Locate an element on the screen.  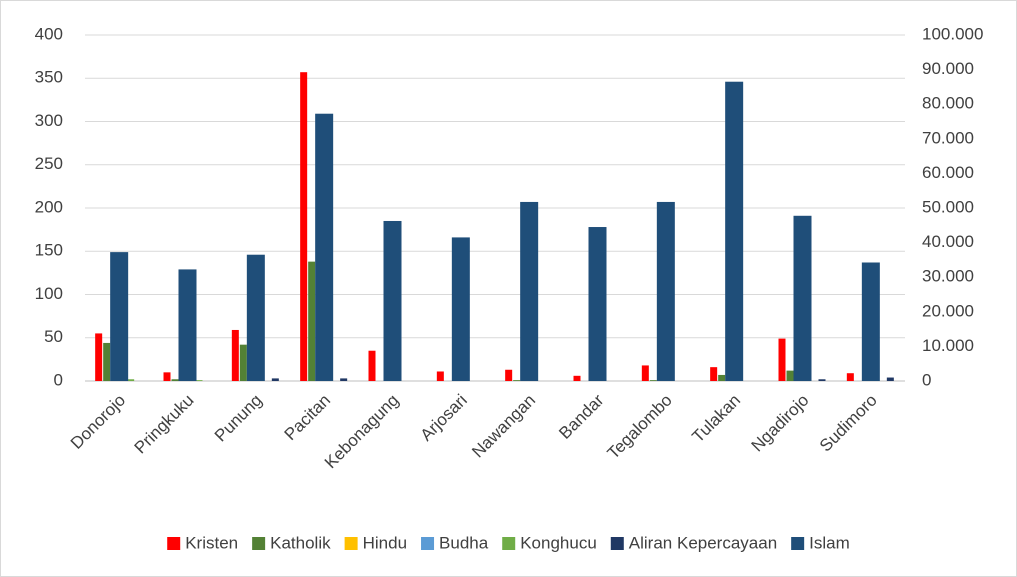
legend-label: Aliran Kepercayaan is located at coordinates (703, 542).